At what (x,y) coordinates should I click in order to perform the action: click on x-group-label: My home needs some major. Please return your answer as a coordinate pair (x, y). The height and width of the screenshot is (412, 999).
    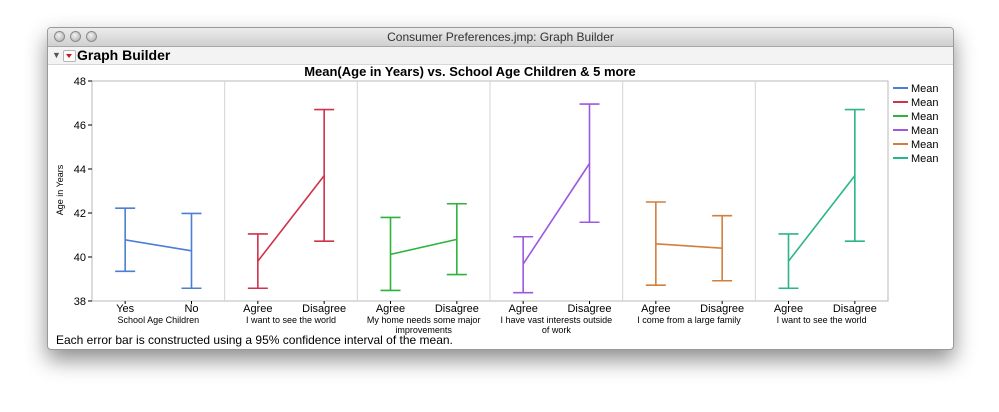
    Looking at the image, I should click on (424, 320).